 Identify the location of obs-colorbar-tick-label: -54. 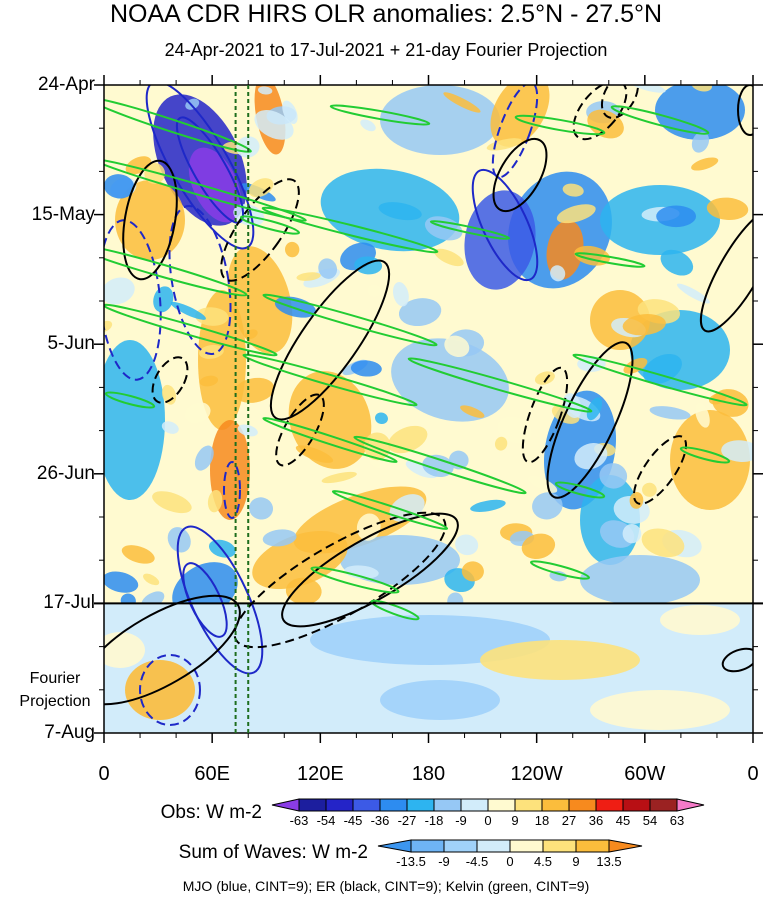
(326, 820).